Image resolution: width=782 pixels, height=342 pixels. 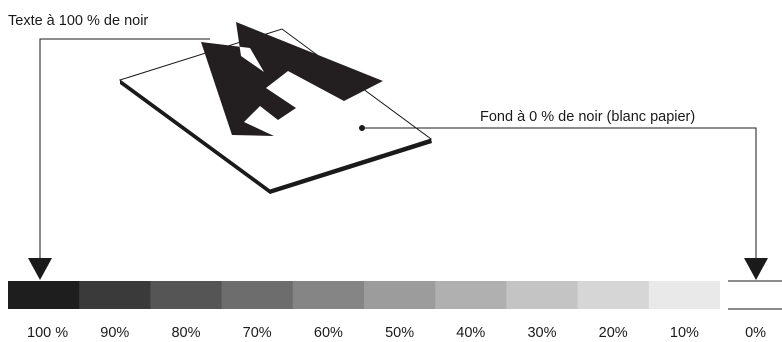 What do you see at coordinates (399, 333) in the screenshot?
I see `swatch-label-50: 50%` at bounding box center [399, 333].